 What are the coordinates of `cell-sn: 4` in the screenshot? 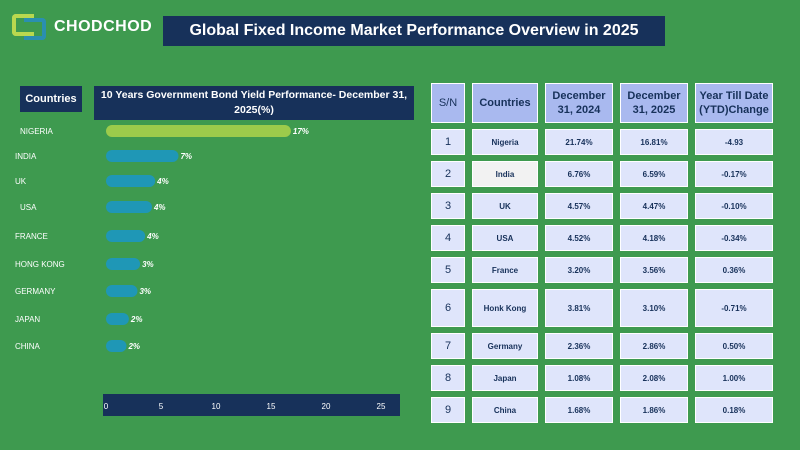 It's located at (448, 238).